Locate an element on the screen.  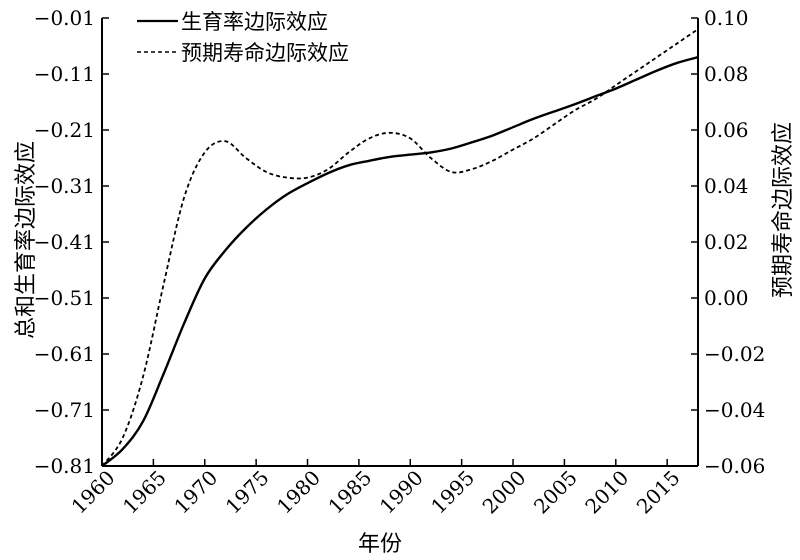
right-tick-label: 0.08 is located at coordinates (726, 74).